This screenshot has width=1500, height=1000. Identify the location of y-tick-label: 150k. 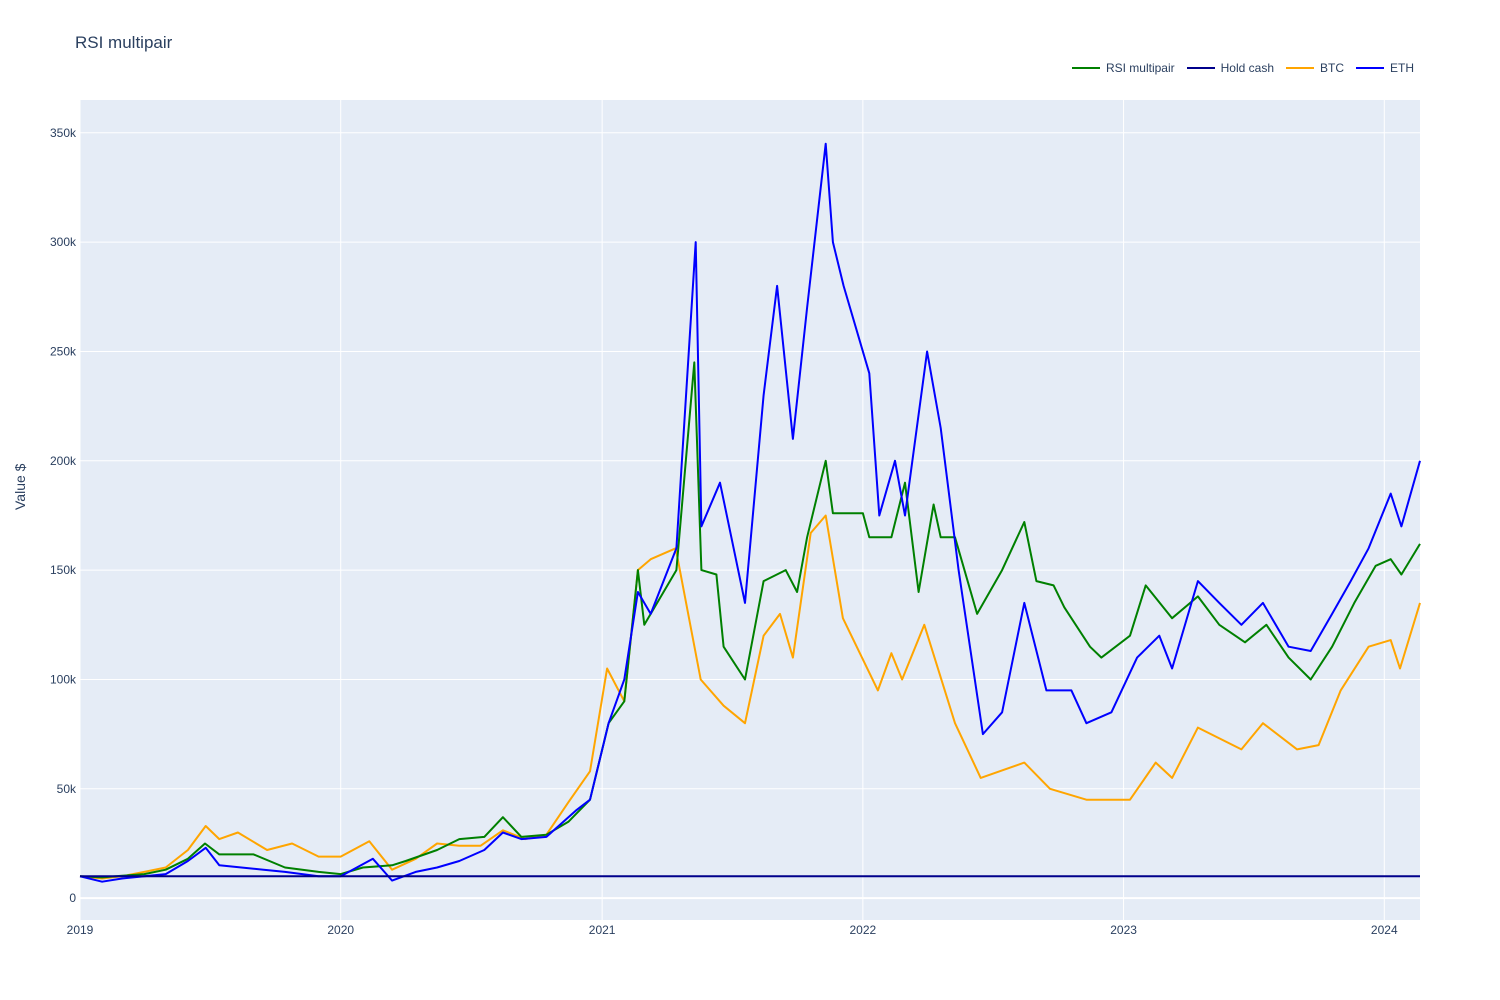
(63, 570).